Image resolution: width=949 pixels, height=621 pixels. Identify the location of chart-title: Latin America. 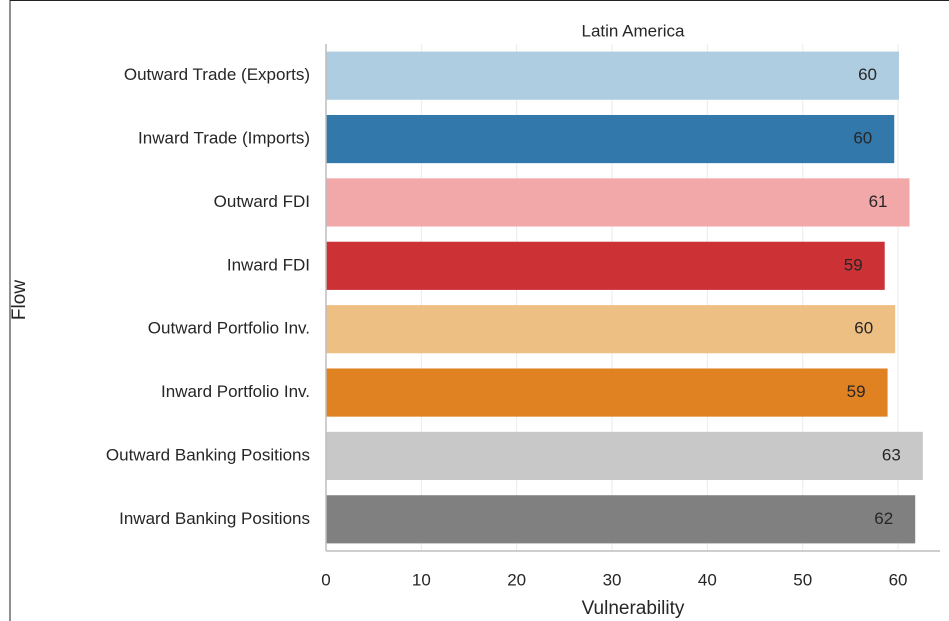
(634, 30).